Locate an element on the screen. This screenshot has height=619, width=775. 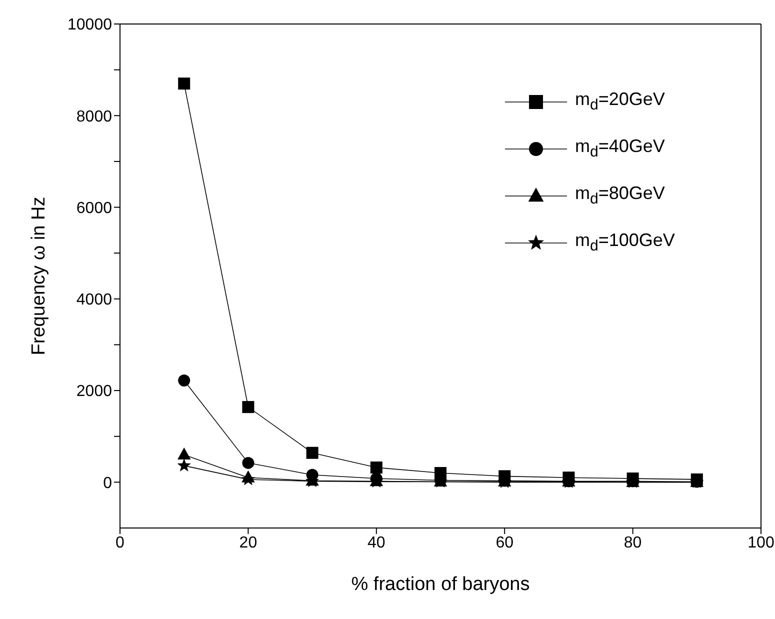
legend-label: m$_{d}$=80GeV is located at coordinates (620, 195).